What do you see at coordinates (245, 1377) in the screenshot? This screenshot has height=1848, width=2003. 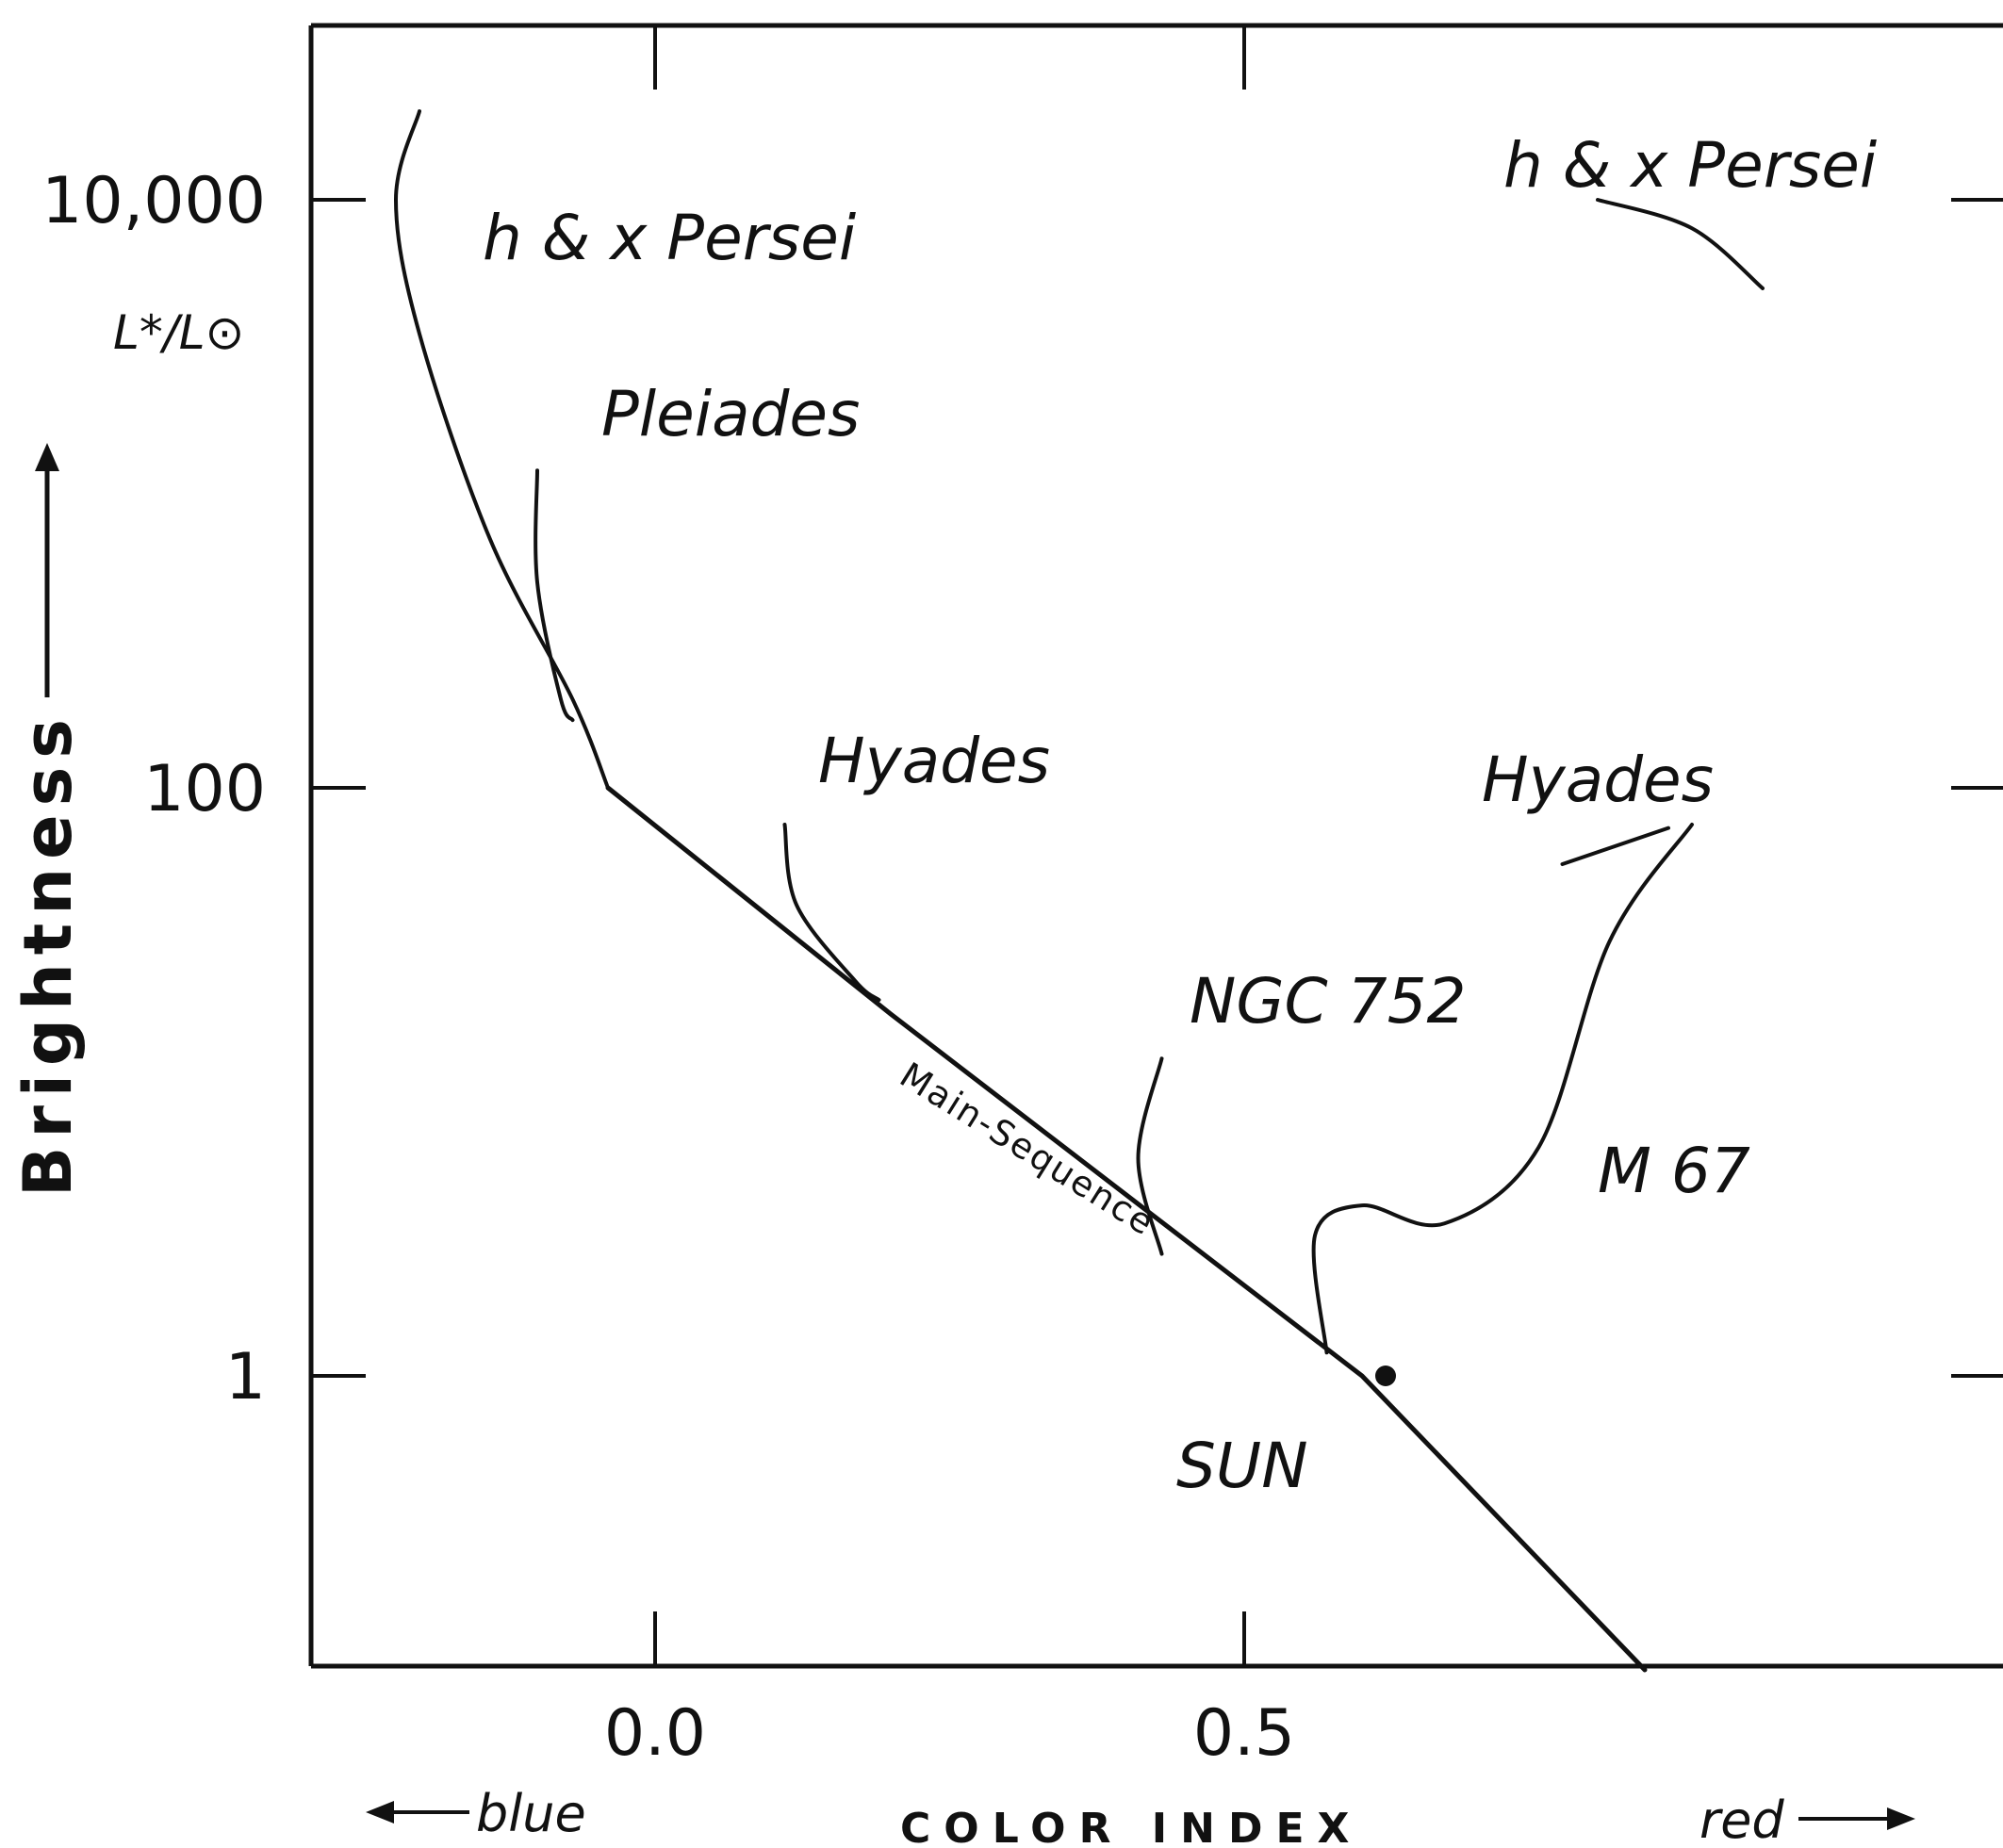 I see `y-tick-label: 1` at bounding box center [245, 1377].